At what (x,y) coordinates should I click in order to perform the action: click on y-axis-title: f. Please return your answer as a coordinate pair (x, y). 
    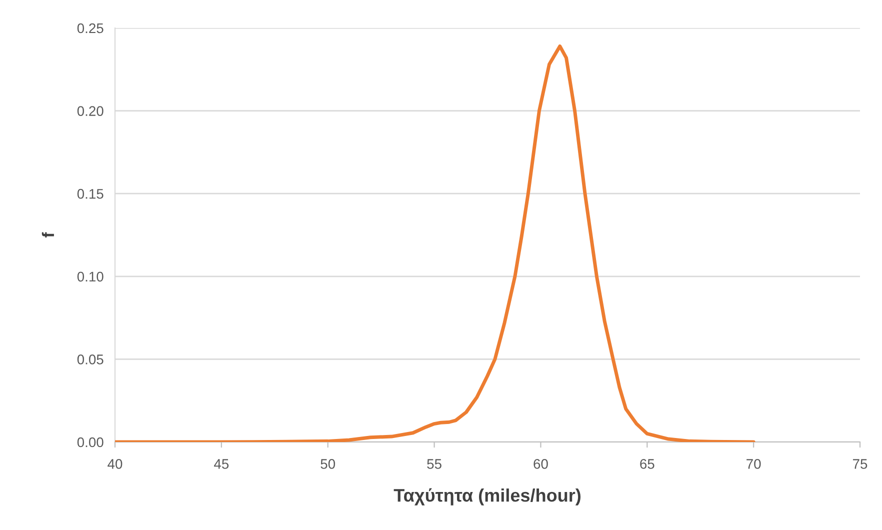
    Looking at the image, I should click on (48, 235).